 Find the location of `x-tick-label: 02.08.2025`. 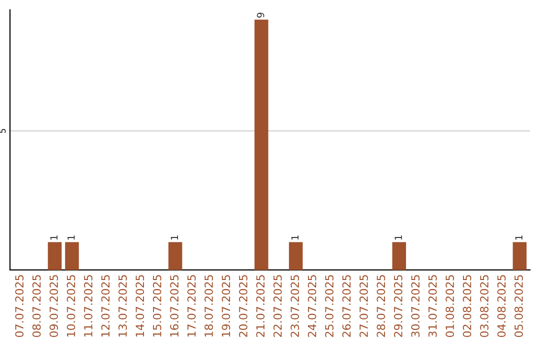

x-tick-label: 02.08.2025 is located at coordinates (467, 306).